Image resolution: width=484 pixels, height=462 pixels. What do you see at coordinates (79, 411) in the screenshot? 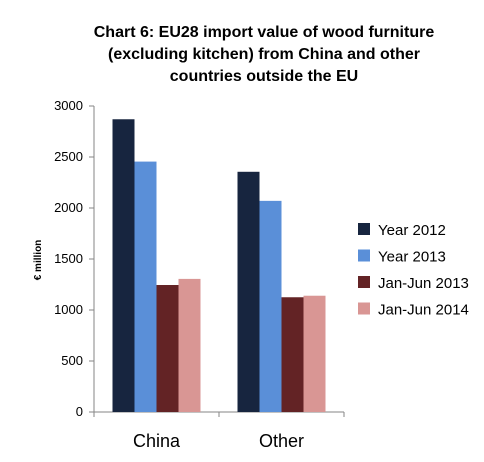
I see `y-tick-label: 0` at bounding box center [79, 411].